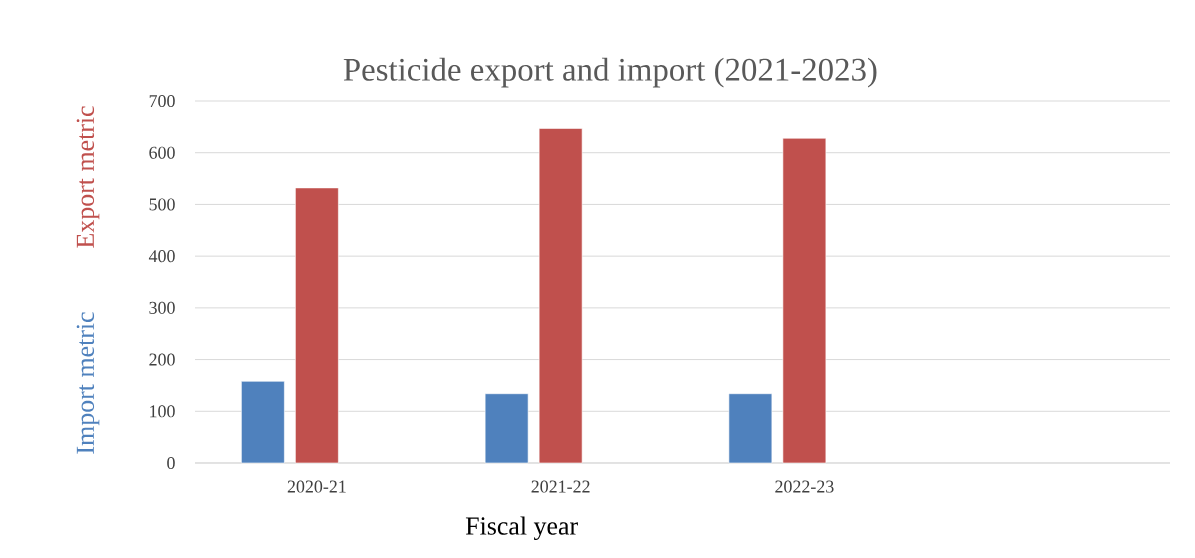  I want to click on chart-title: Pesticide export and import (2021-2023), so click(610, 72).